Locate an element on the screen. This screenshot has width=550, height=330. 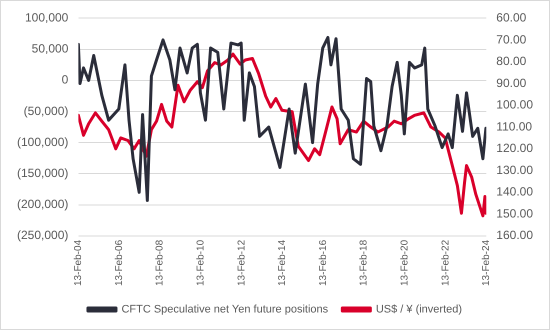
x-tick-label: 13-Feb-06 is located at coordinates (119, 262).